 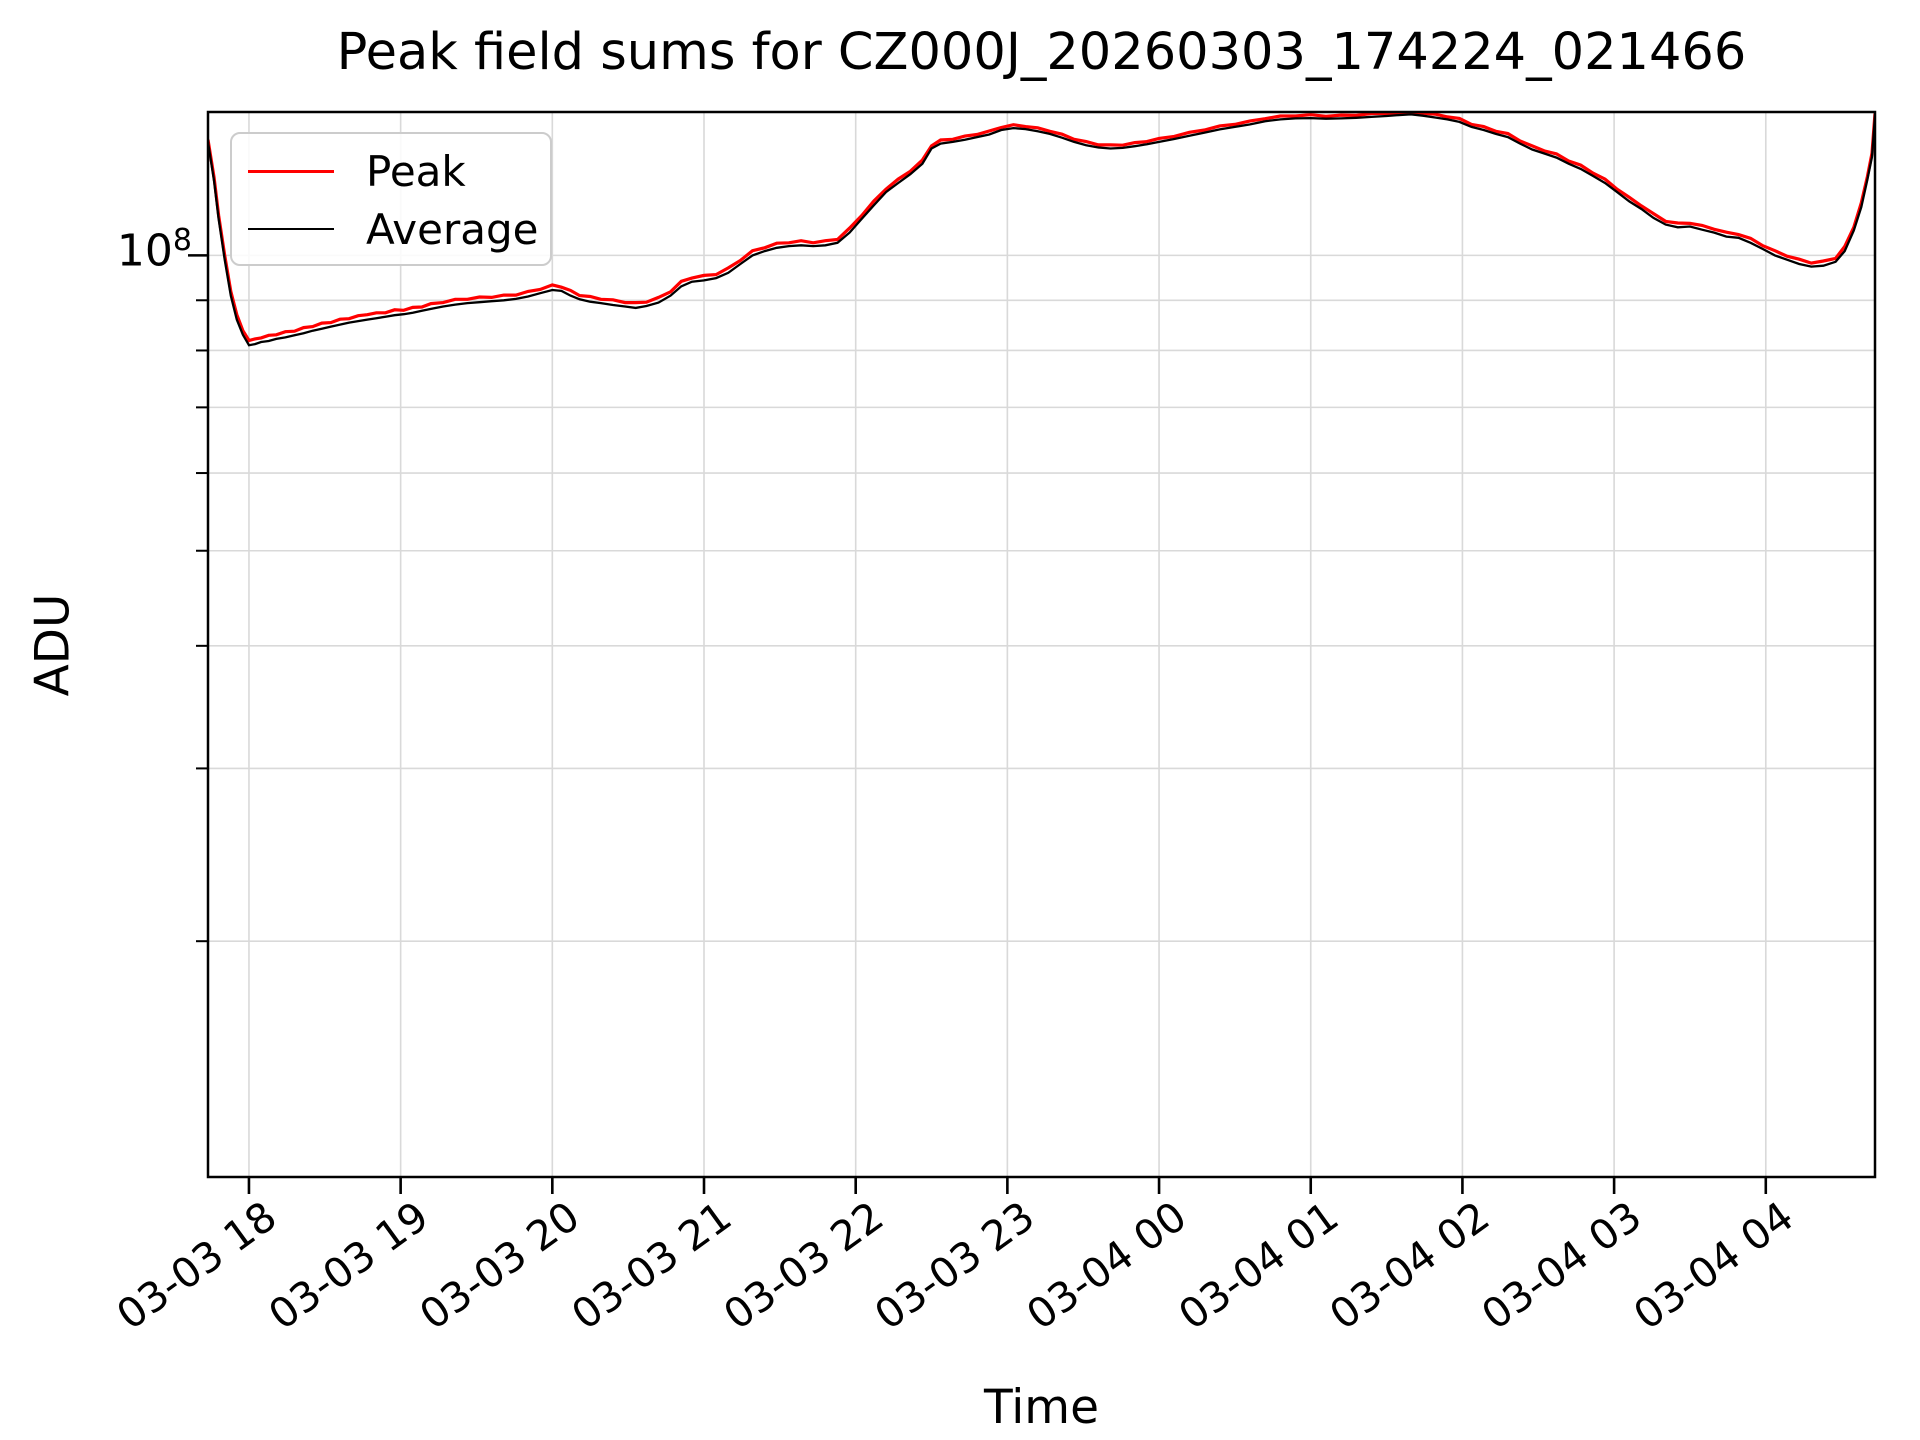 I want to click on legend-entry-average: Average, so click(x=399, y=229).